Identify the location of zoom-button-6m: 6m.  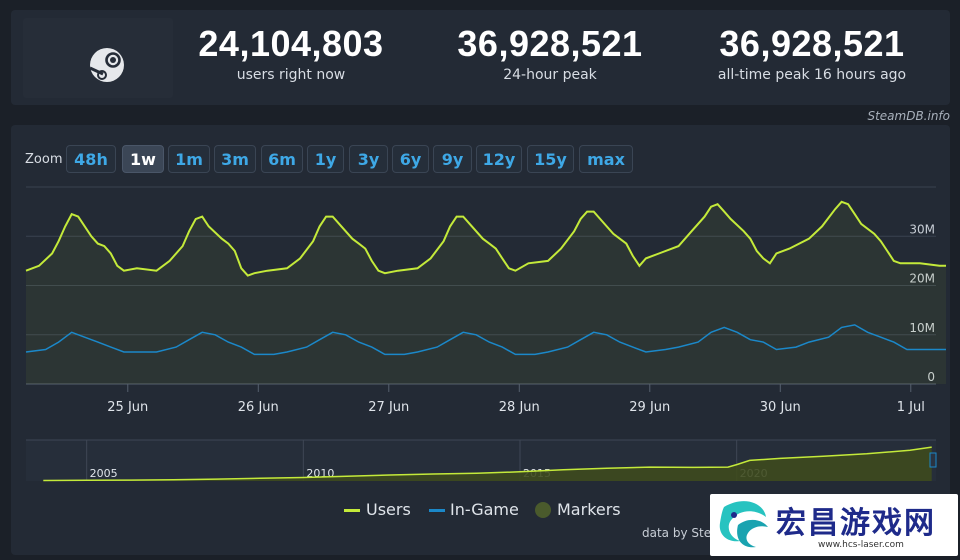
(282, 159).